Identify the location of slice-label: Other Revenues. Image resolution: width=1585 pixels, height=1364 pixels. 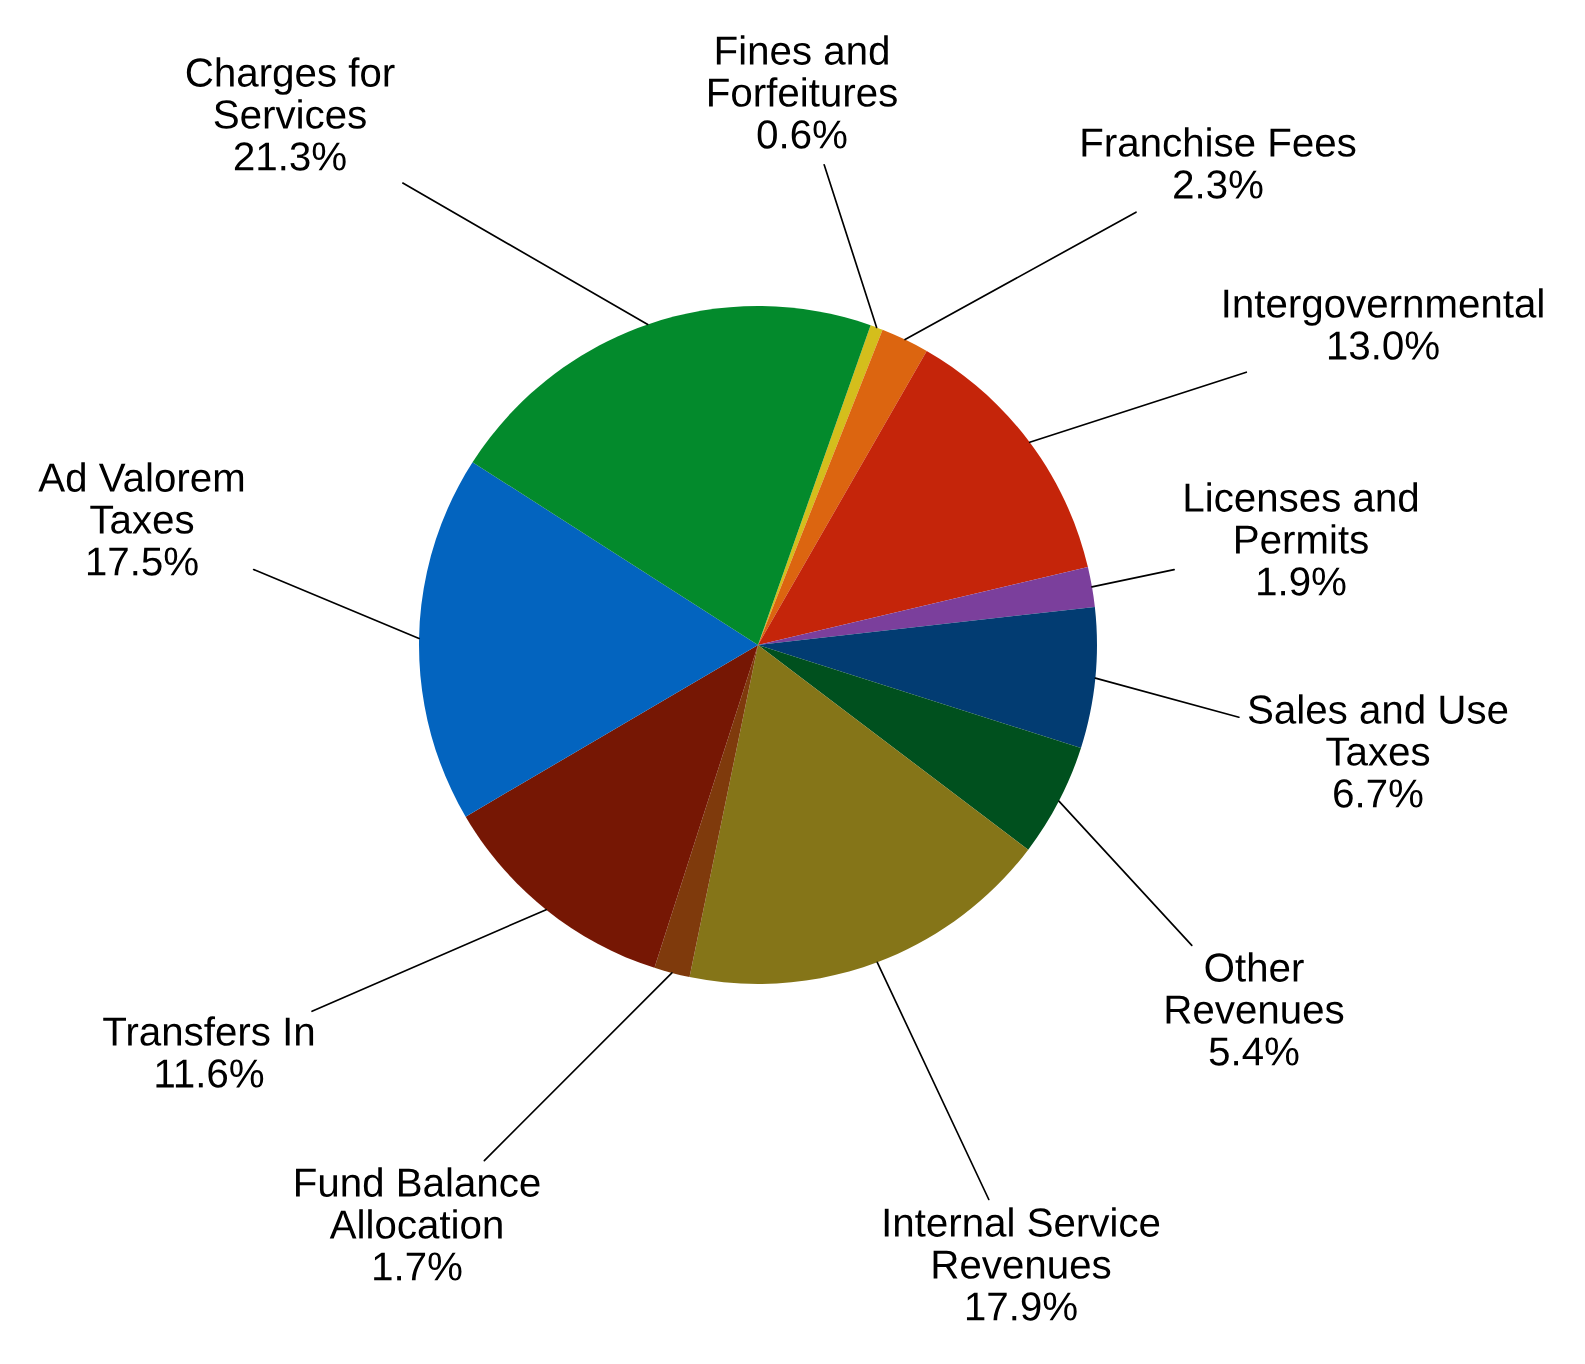
(1255, 988).